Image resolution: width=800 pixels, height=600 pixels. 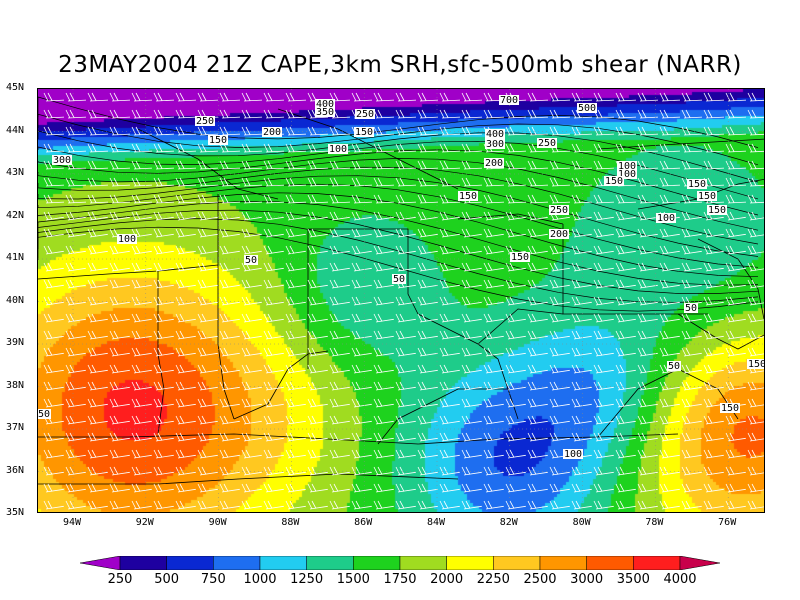 I want to click on longitude-label: 90W, so click(x=217, y=522).